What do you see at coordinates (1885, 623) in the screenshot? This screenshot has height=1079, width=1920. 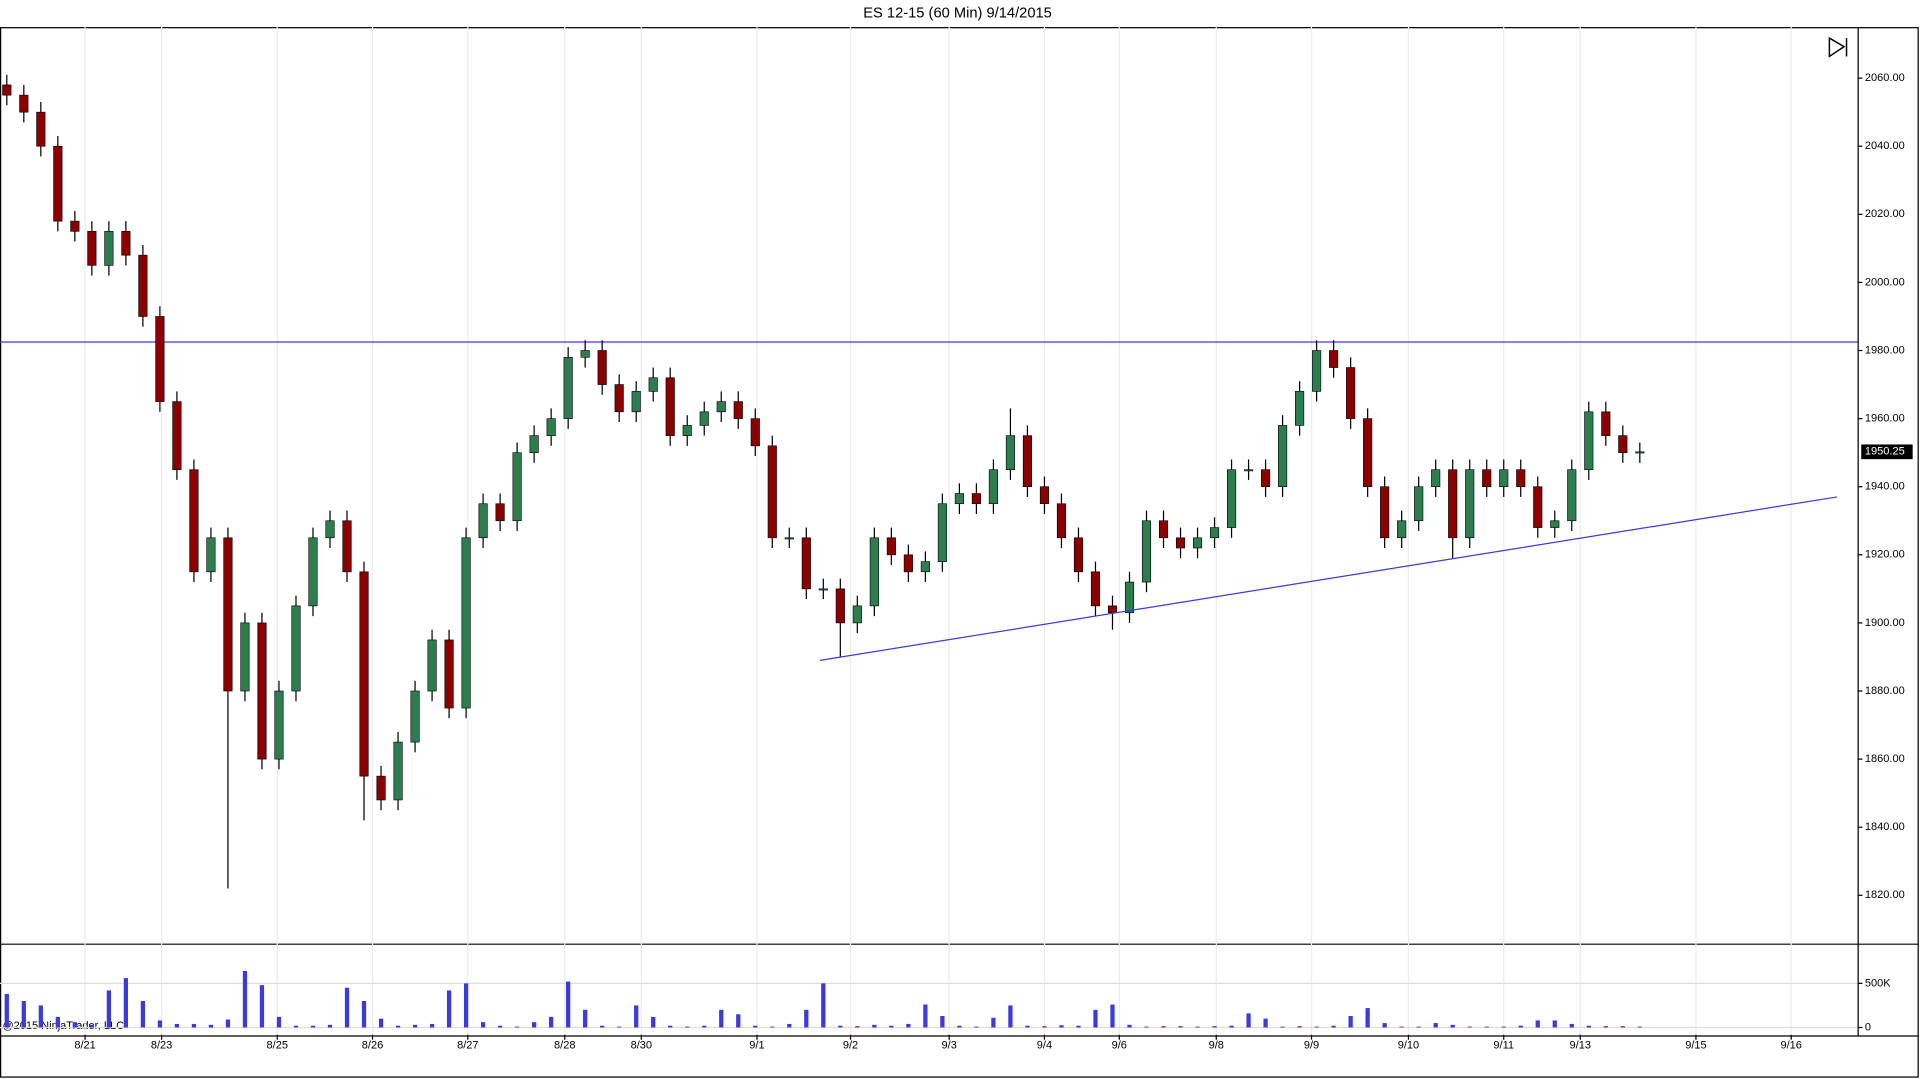 I see `y-tick-label: 1900.00` at bounding box center [1885, 623].